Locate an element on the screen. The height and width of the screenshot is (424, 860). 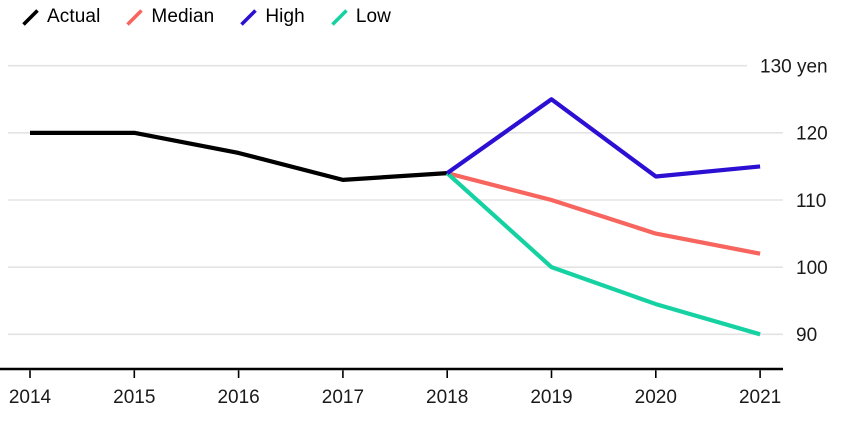
low-line-swatch-icon is located at coordinates (339, 17).